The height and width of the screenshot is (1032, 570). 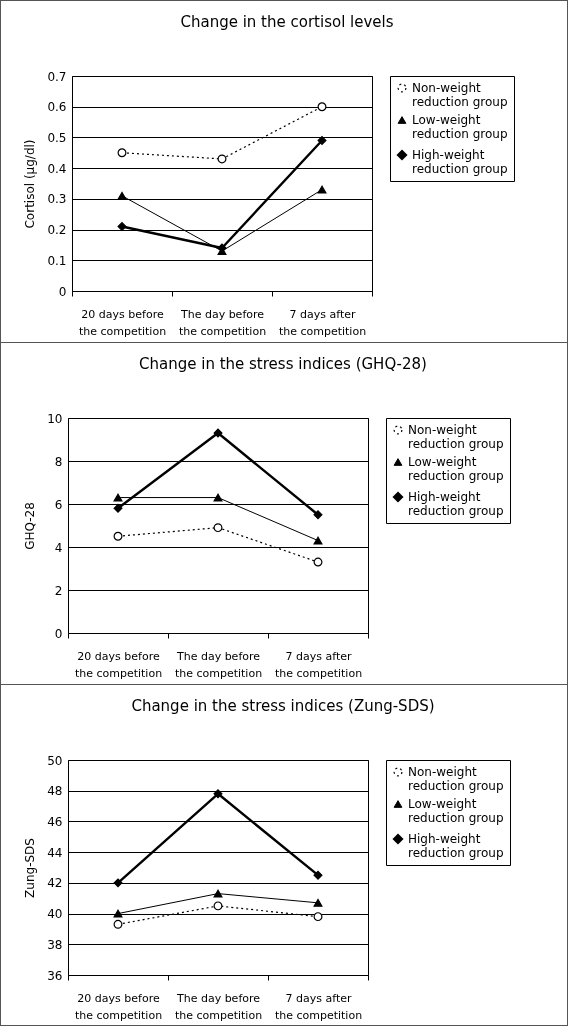 I want to click on y-axis-title: Zung-SDS, so click(x=30, y=868).